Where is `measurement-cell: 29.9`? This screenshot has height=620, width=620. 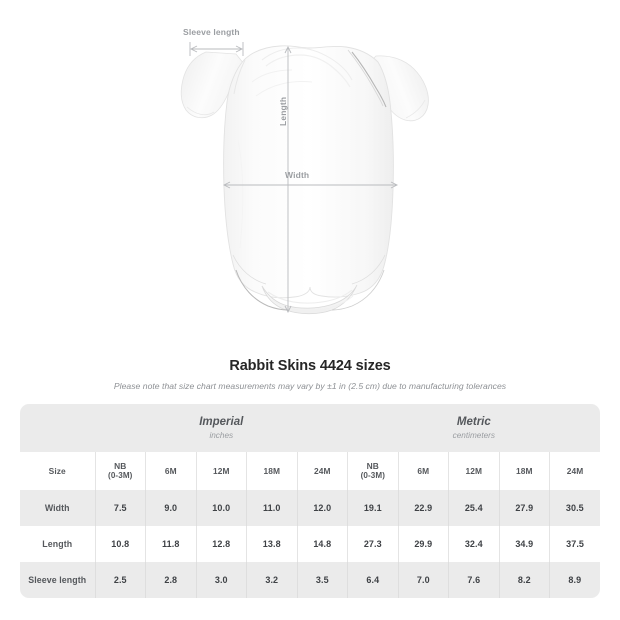 measurement-cell: 29.9 is located at coordinates (424, 544).